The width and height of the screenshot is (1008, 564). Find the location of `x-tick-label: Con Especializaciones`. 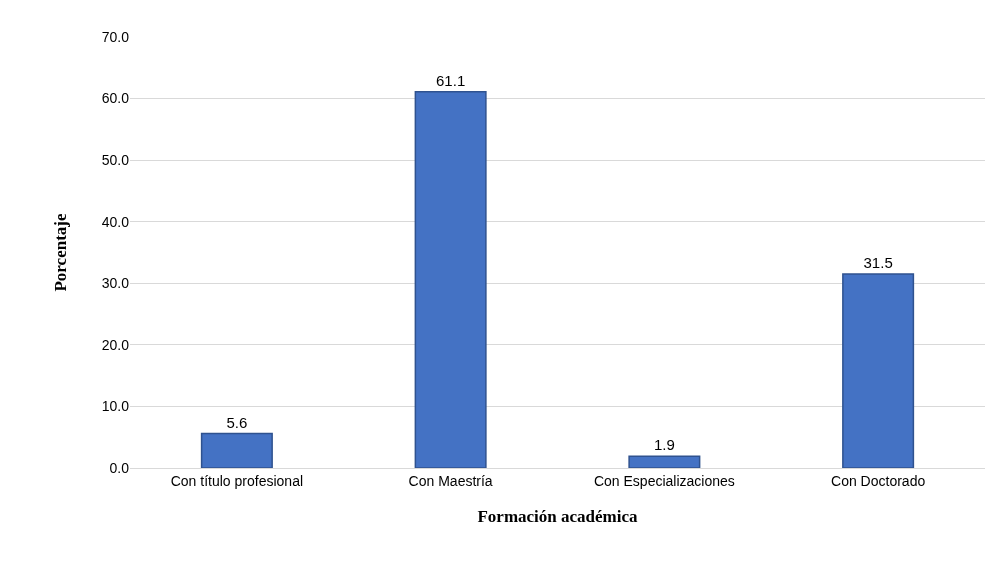

x-tick-label: Con Especializaciones is located at coordinates (664, 480).